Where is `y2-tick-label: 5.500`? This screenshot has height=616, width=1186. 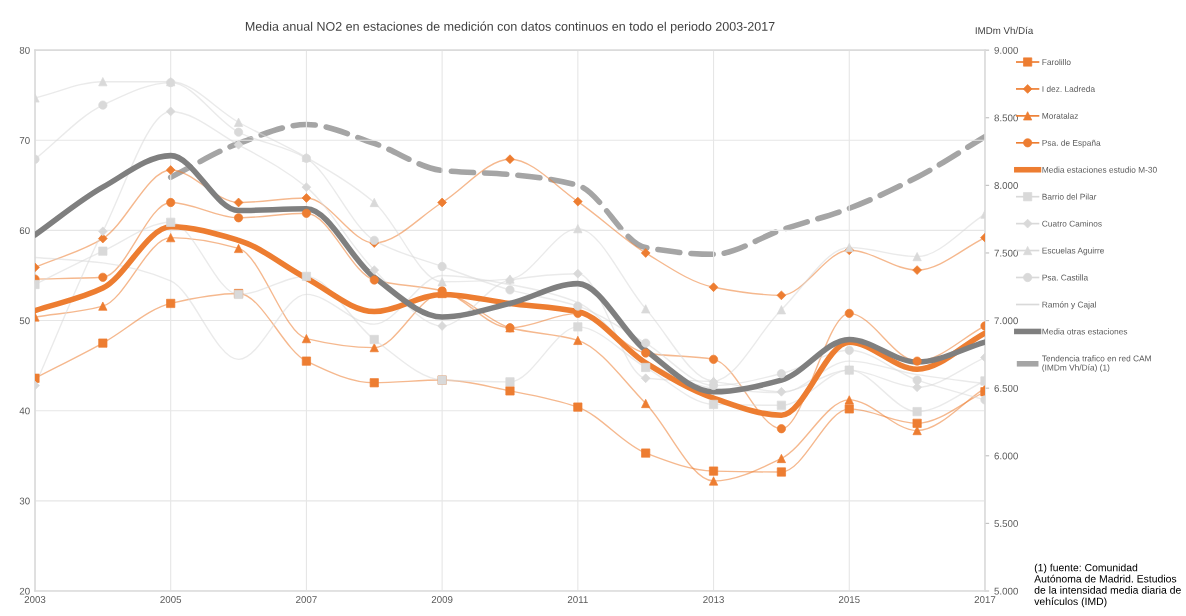
y2-tick-label: 5.500 is located at coordinates (1006, 523).